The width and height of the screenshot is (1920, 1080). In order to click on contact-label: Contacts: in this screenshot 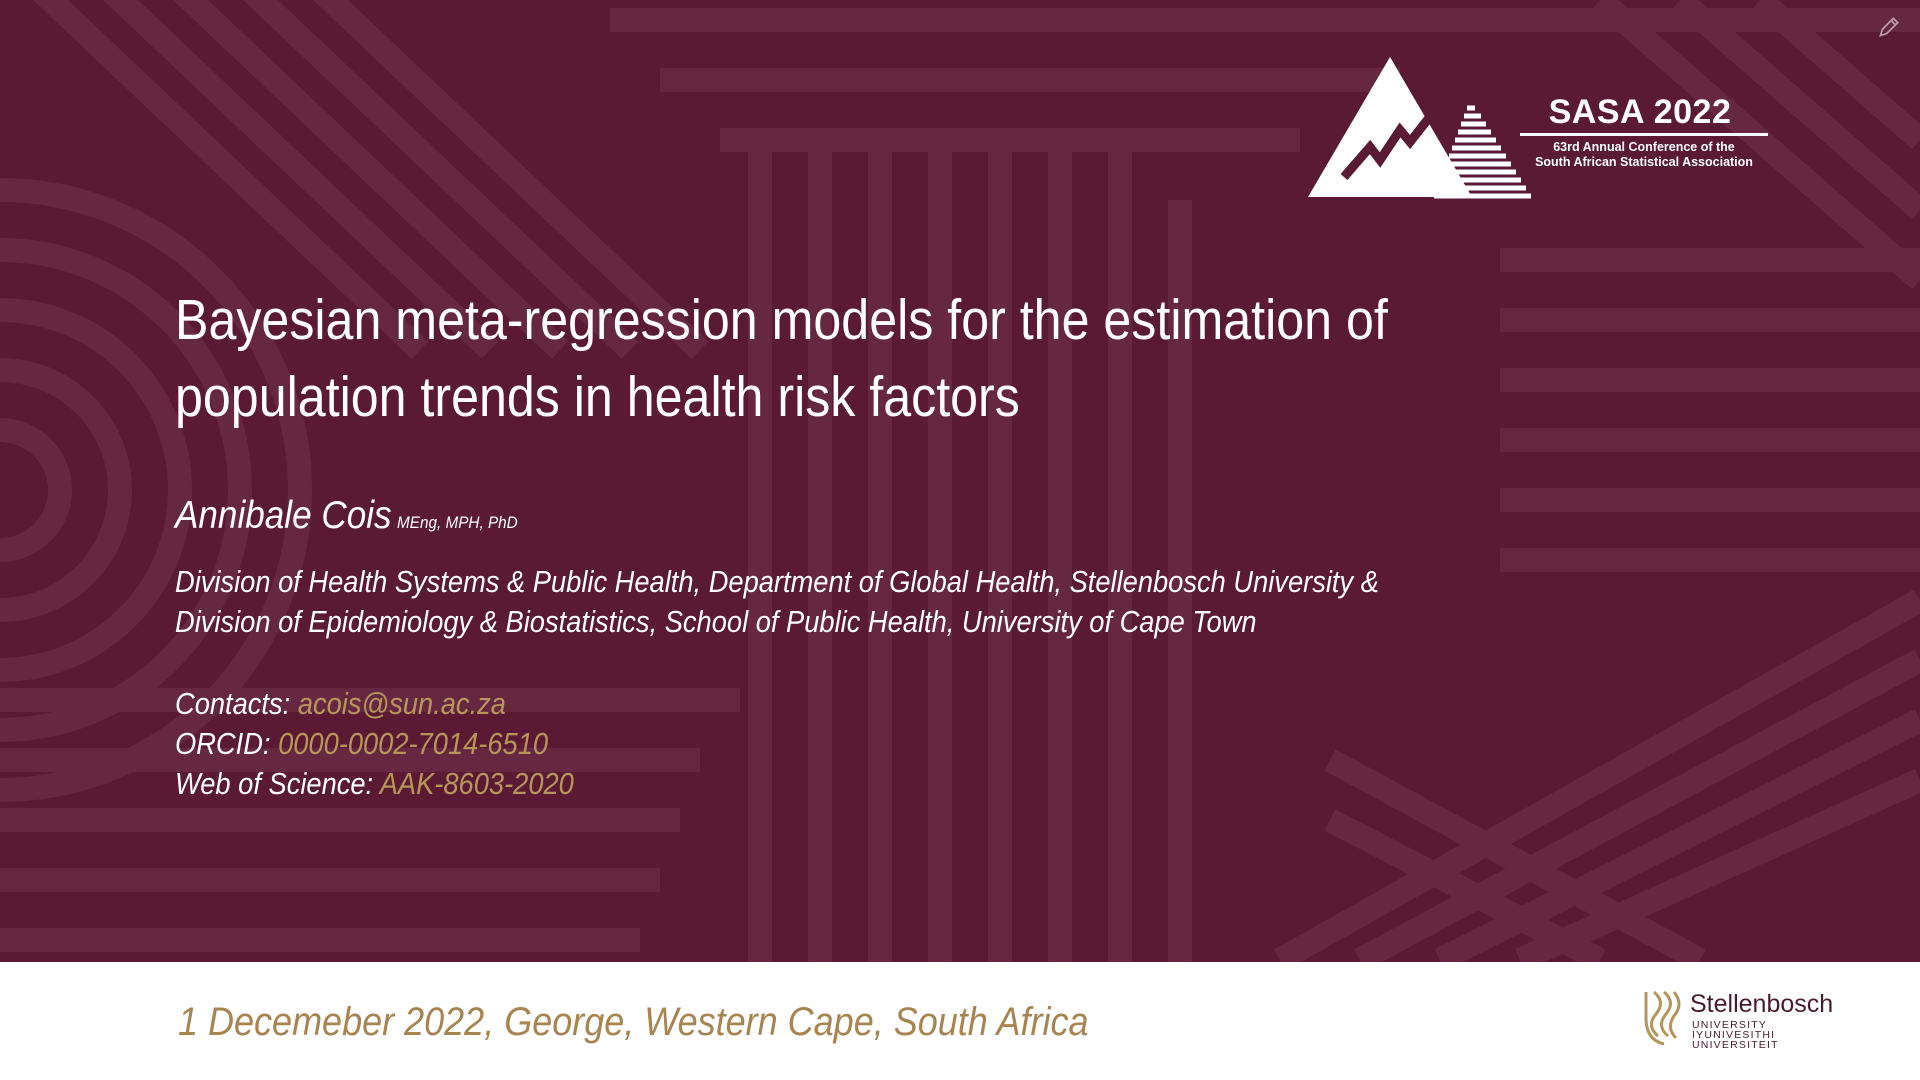, I will do `click(236, 703)`.